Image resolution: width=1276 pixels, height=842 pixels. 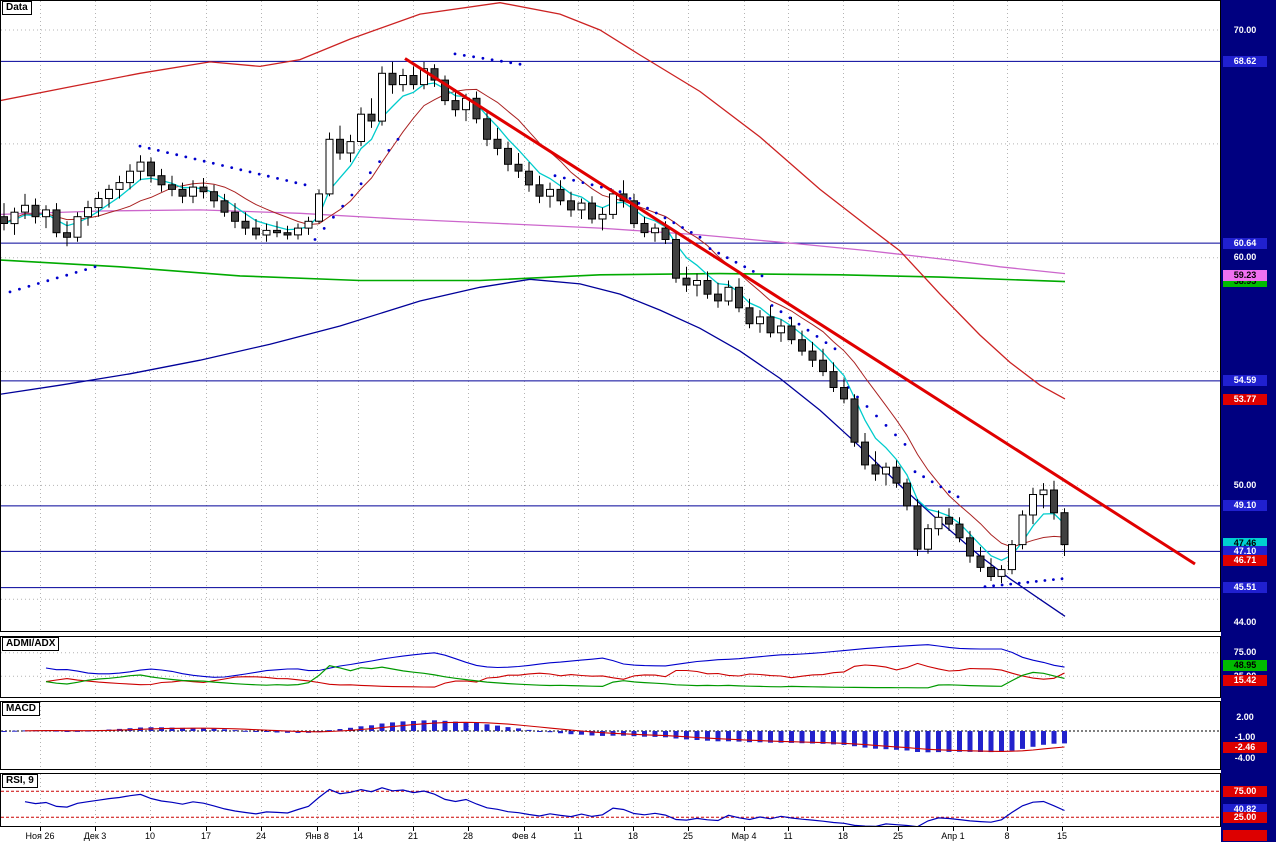 What do you see at coordinates (555, 675) in the screenshot?
I see `minus-di-line` at bounding box center [555, 675].